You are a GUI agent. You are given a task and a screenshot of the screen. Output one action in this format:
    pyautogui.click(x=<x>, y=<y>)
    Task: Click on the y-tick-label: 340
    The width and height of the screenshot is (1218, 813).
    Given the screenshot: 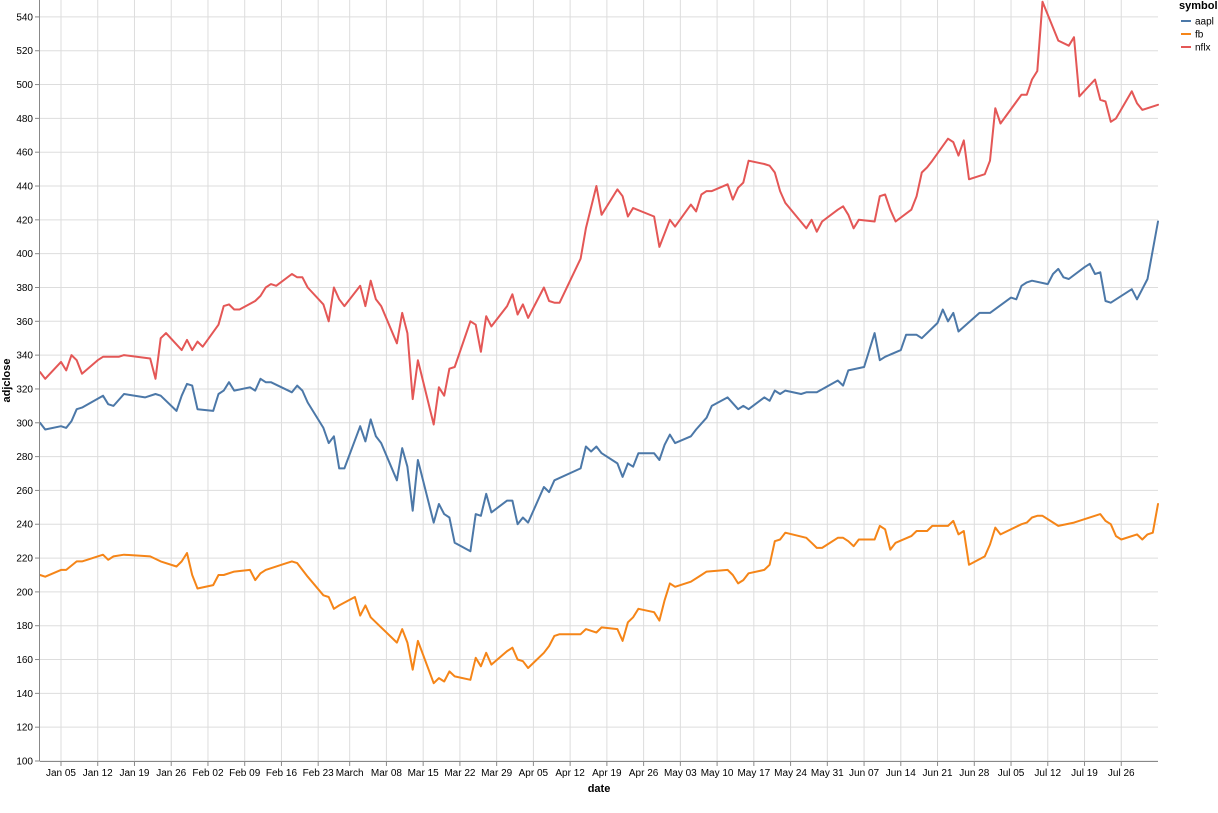 What is the action you would take?
    pyautogui.click(x=24, y=356)
    